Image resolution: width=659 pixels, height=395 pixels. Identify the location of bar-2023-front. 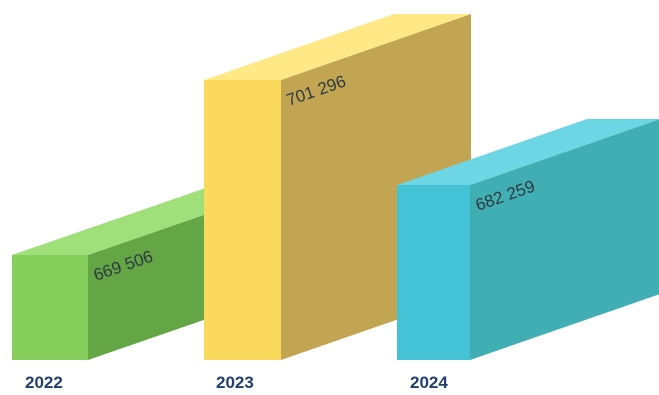
(242, 220).